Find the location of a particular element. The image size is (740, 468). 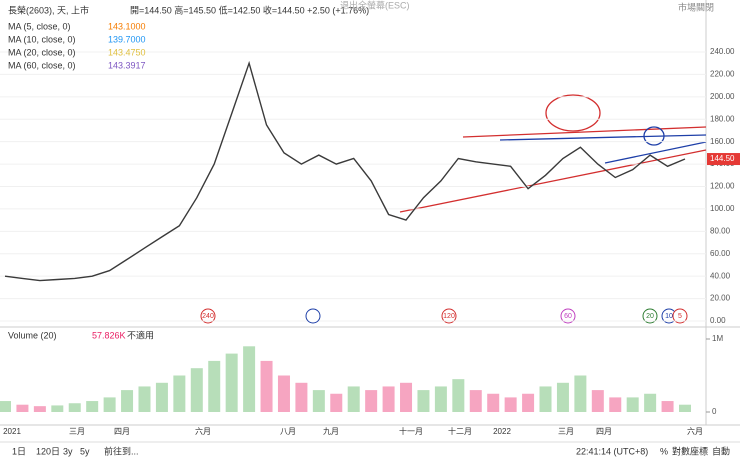

indicator-name: MA (5, close, 0) is located at coordinates (39, 26).